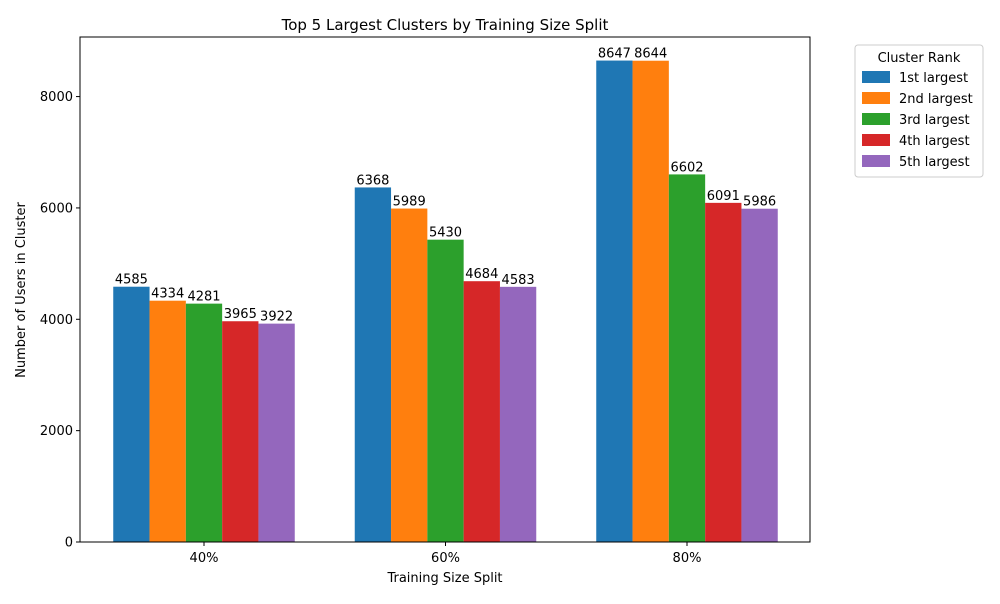 This screenshot has height=604, width=1000. I want to click on bar-value-label: 8644, so click(650, 54).